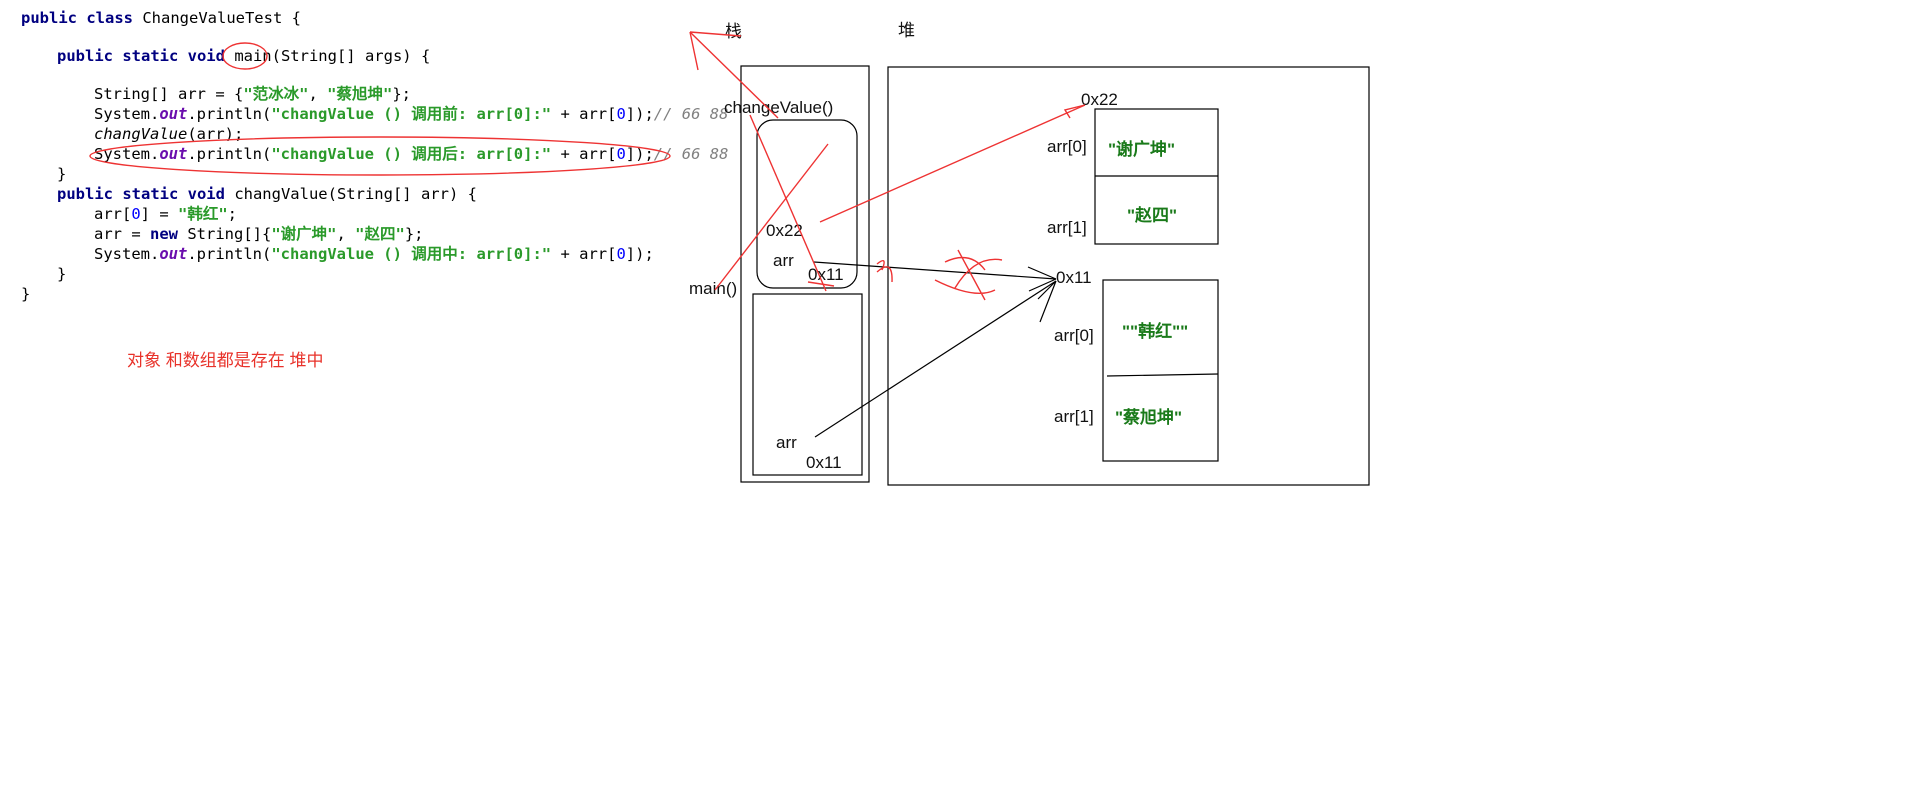 This screenshot has width=1914, height=809. What do you see at coordinates (1162, 375) in the screenshot?
I see `heap-old-array-divider` at bounding box center [1162, 375].